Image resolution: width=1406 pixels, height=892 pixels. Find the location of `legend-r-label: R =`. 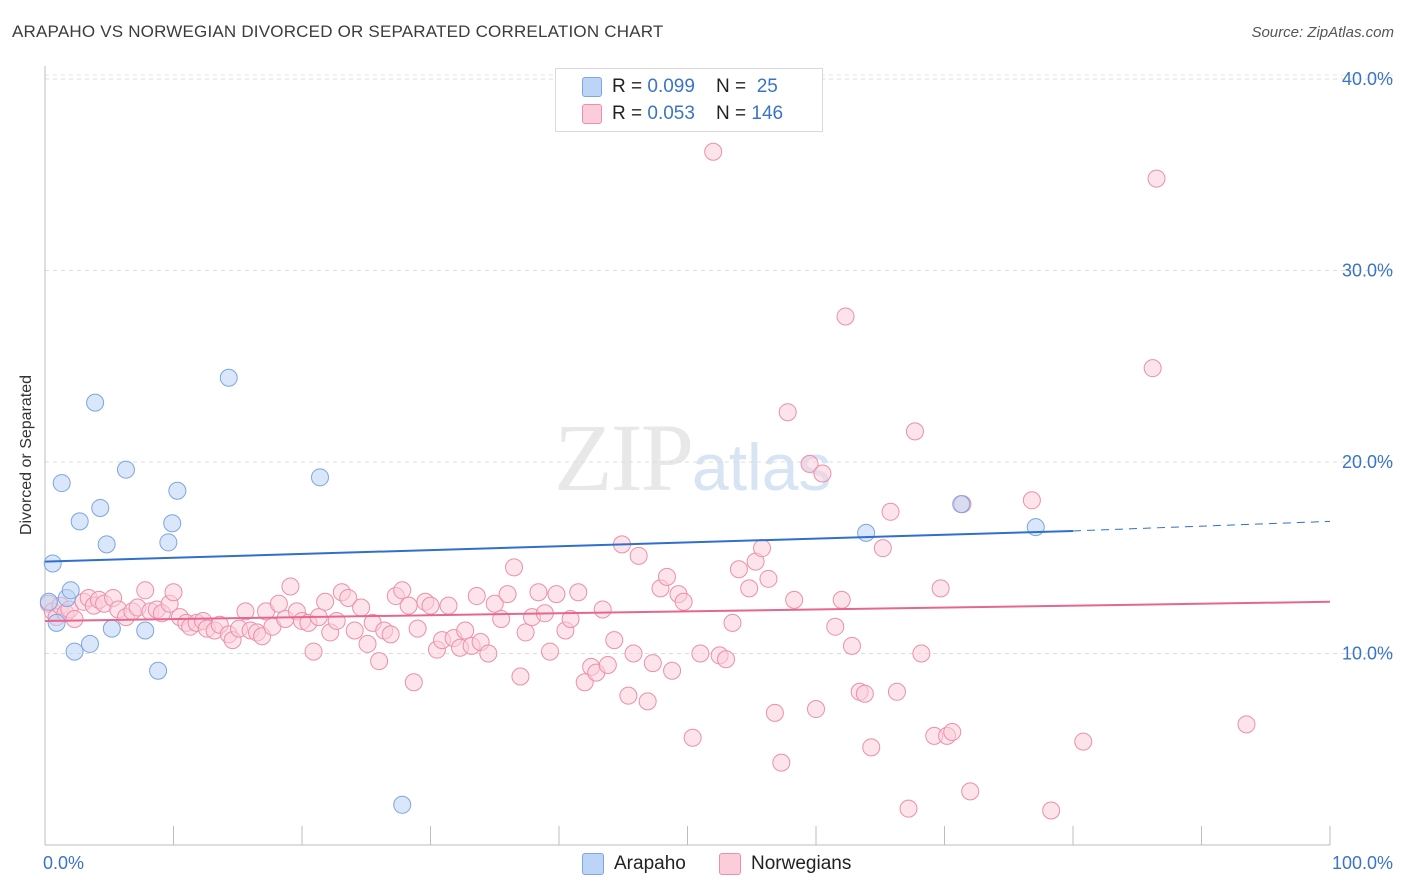

legend-r-label: R = is located at coordinates (630, 113).